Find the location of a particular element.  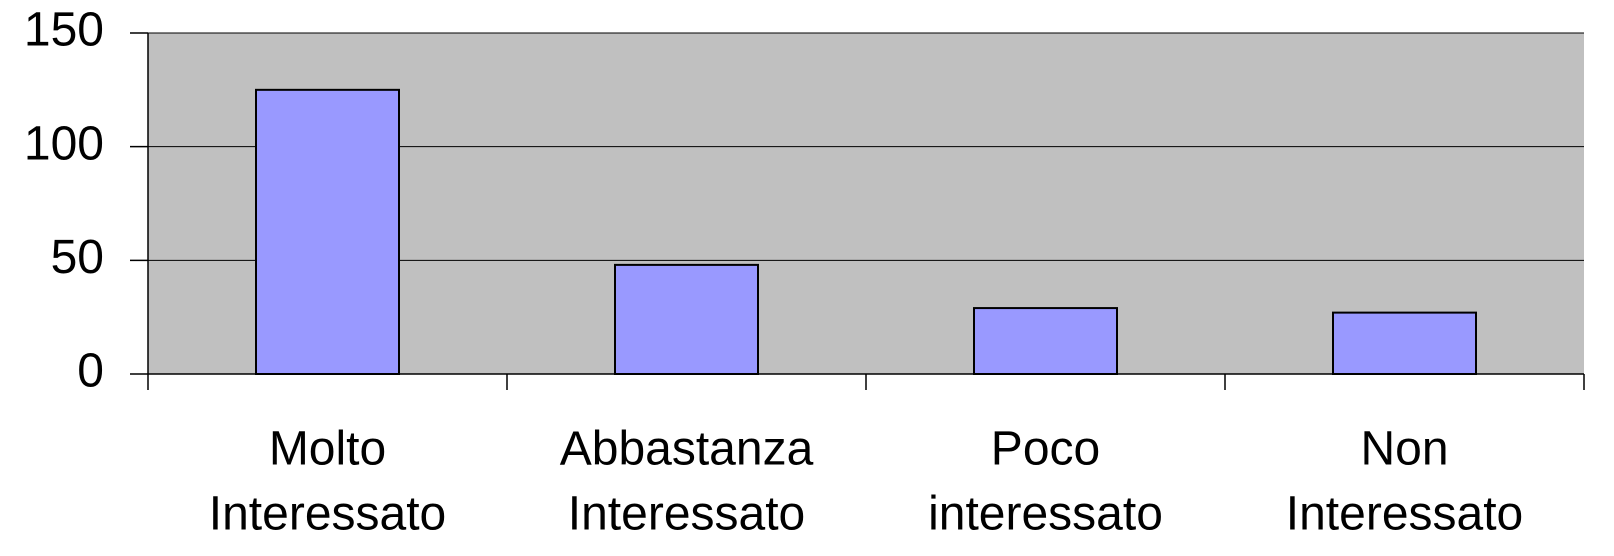

x-tick-label: interessato is located at coordinates (1045, 514).